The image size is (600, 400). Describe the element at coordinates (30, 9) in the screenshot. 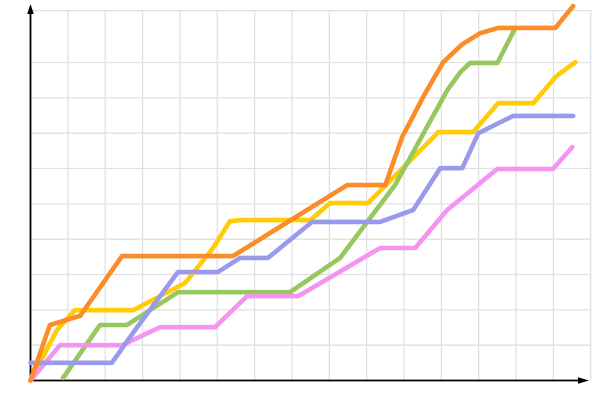

I see `y-axis-arrow-icon` at that location.